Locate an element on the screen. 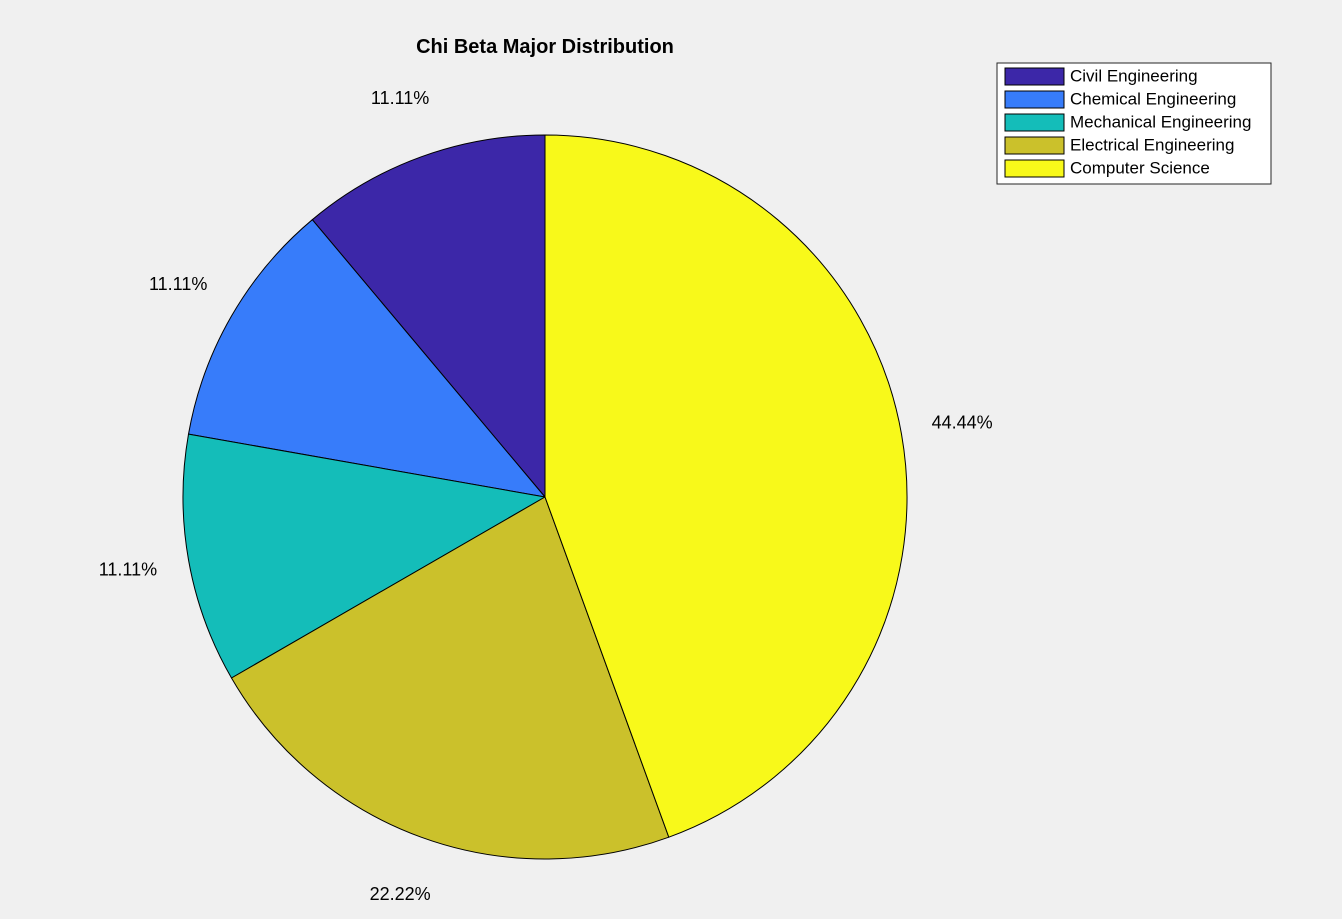  legend-label: Computer Science is located at coordinates (1140, 167).